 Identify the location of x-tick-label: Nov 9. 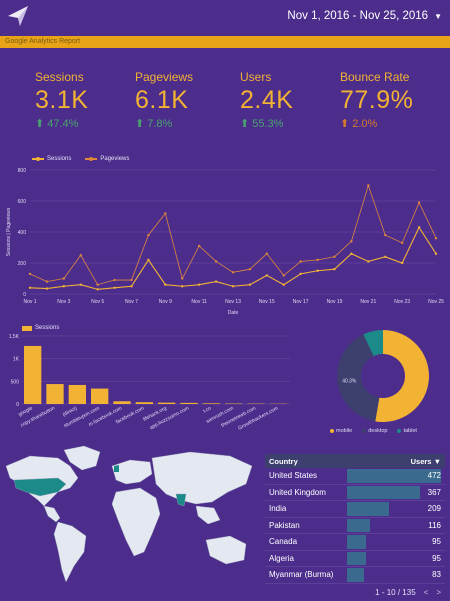
(165, 302).